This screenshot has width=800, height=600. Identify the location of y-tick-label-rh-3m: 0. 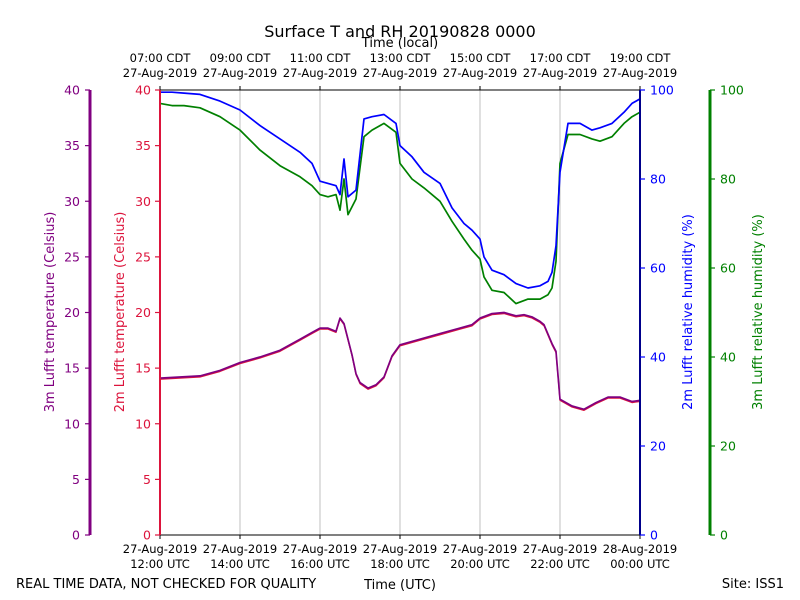
(724, 535).